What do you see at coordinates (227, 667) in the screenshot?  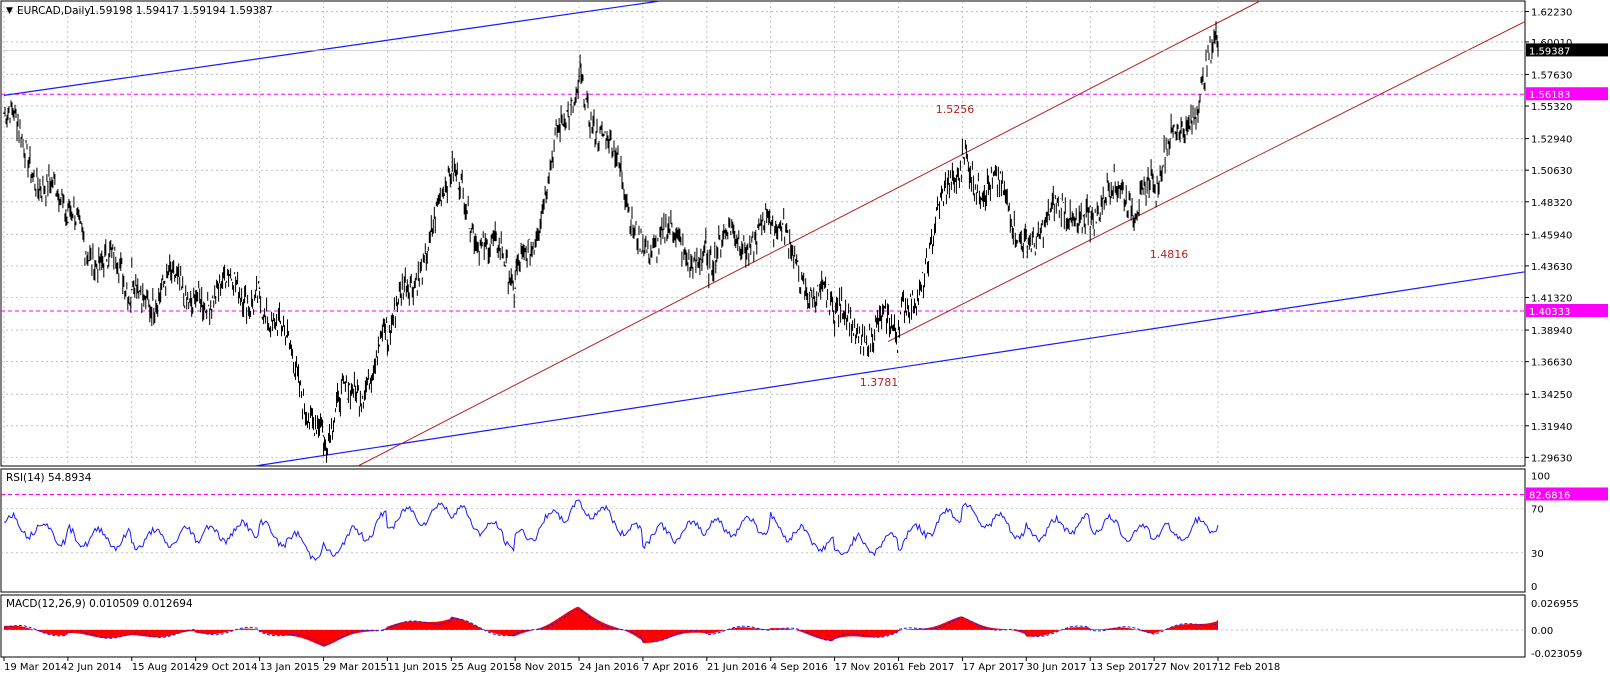 I see `time-tick-label: 29 Oct 2014` at bounding box center [227, 667].